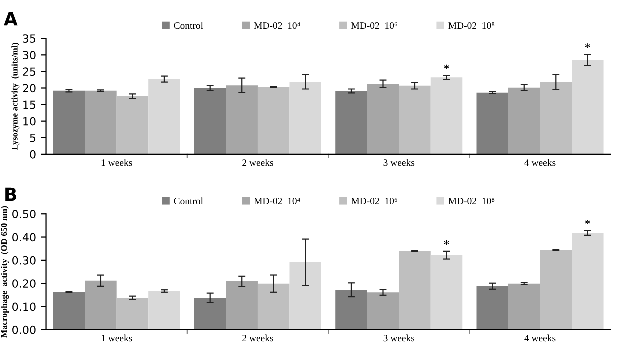  Describe the element at coordinates (11, 19) in the screenshot. I see `chart-title: A` at that location.